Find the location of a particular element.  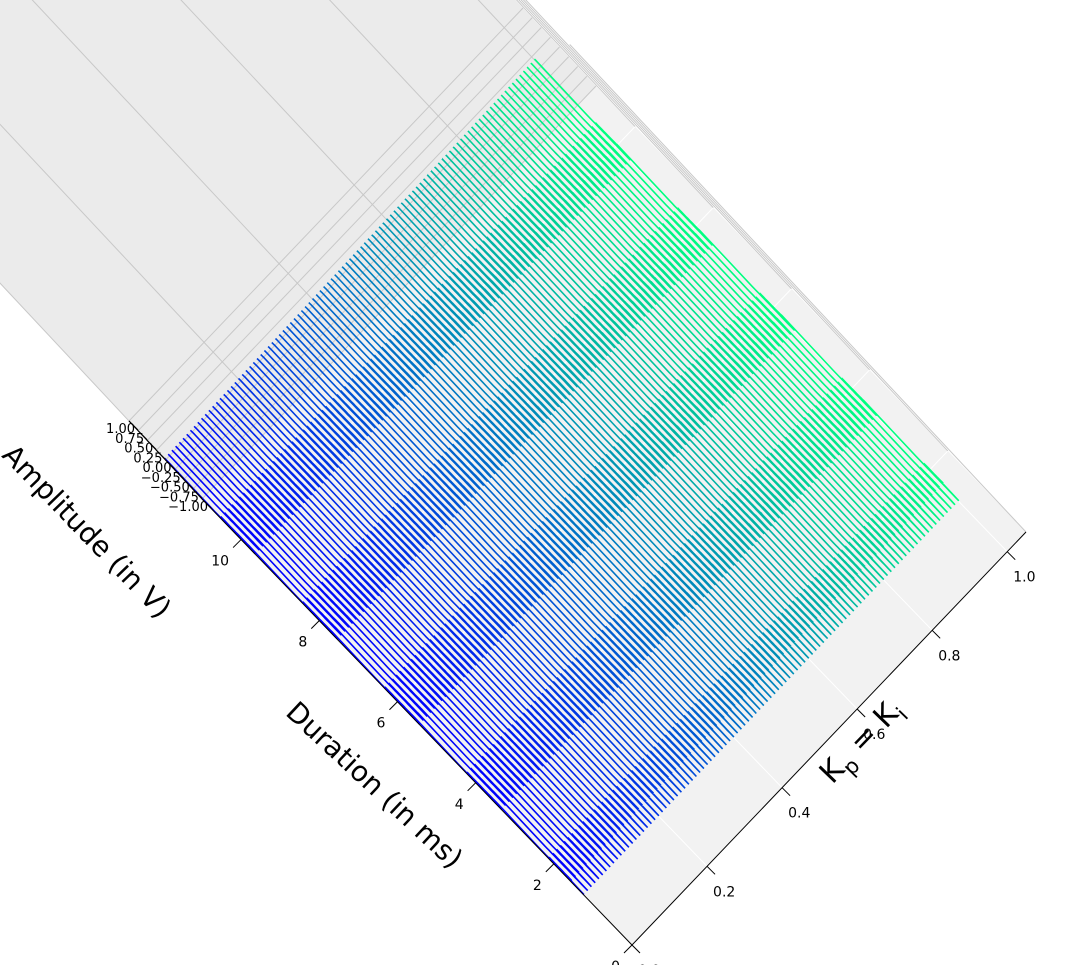

z-tick-label: −0.25 is located at coordinates (161, 478).